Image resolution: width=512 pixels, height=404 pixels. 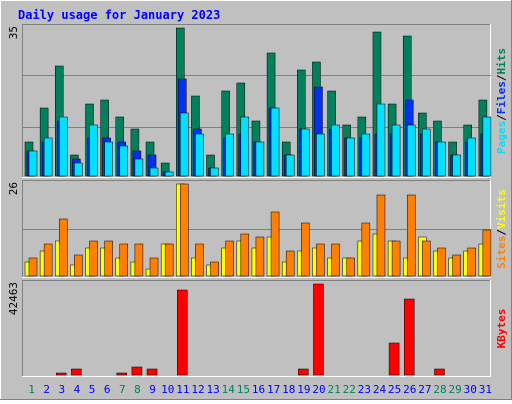 What do you see at coordinates (501, 97) in the screenshot?
I see `legend-pages-files-hits-part: Files` at bounding box center [501, 97].